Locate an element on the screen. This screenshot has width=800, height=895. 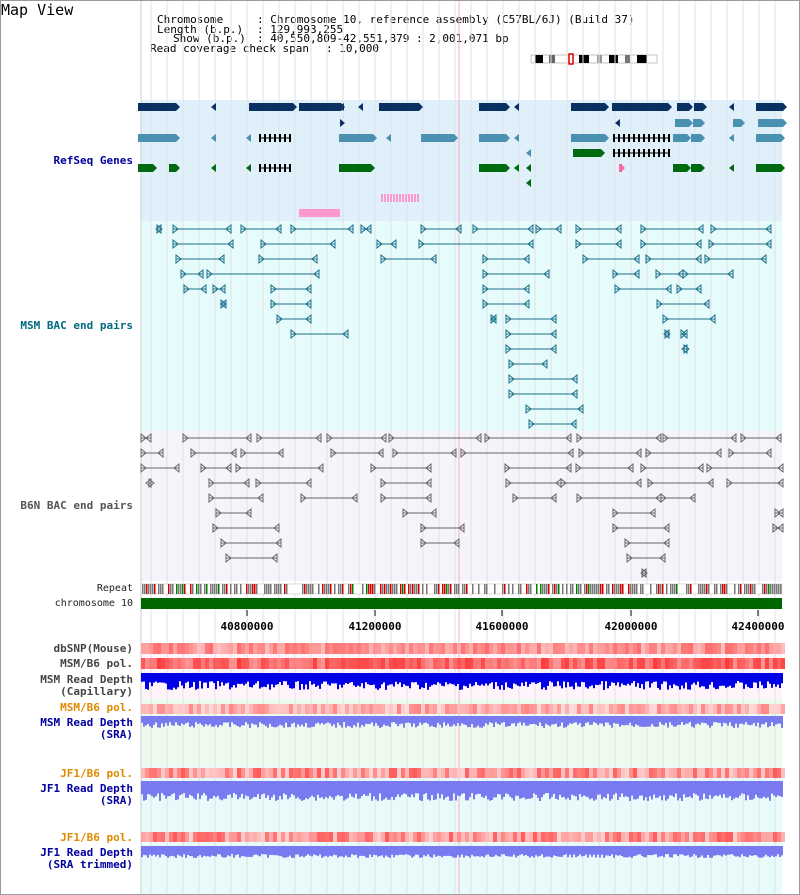
jf1-depth-trimmed-label: JF1 Read Depth (SRA trimmed) is located at coordinates (86, 859).